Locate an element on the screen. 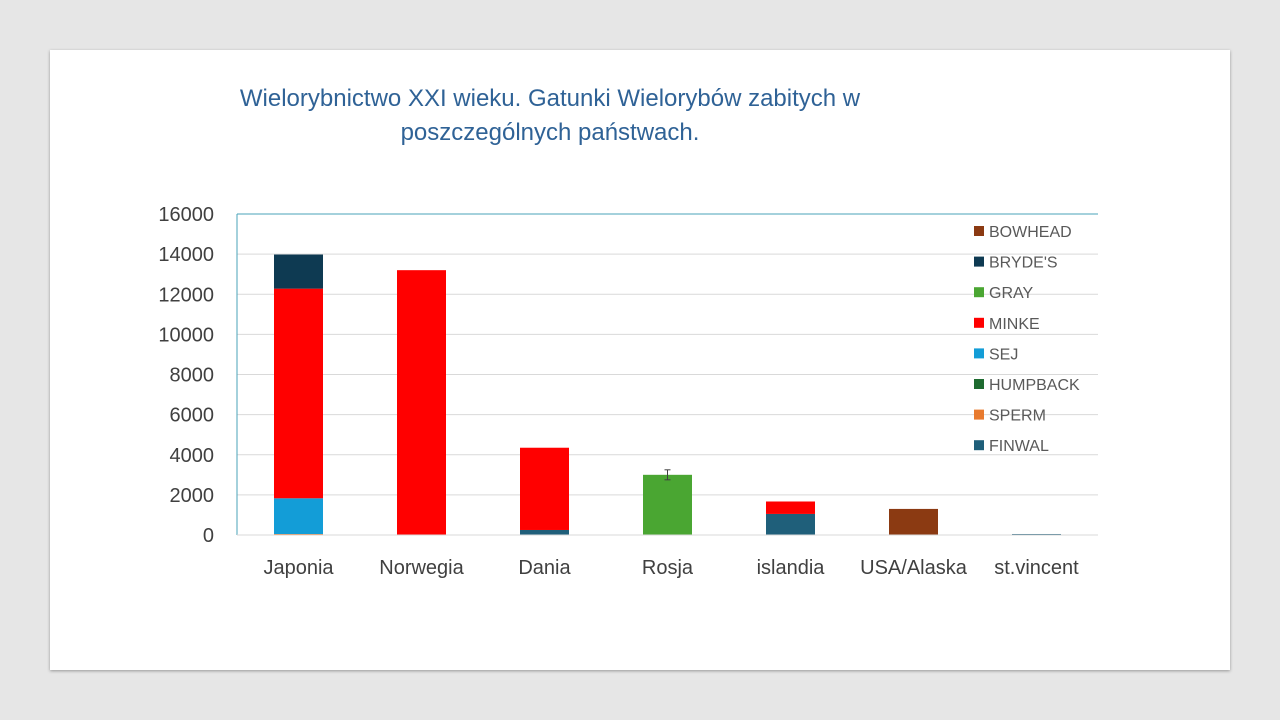  legend-label: BOWHEAD is located at coordinates (1030, 232).